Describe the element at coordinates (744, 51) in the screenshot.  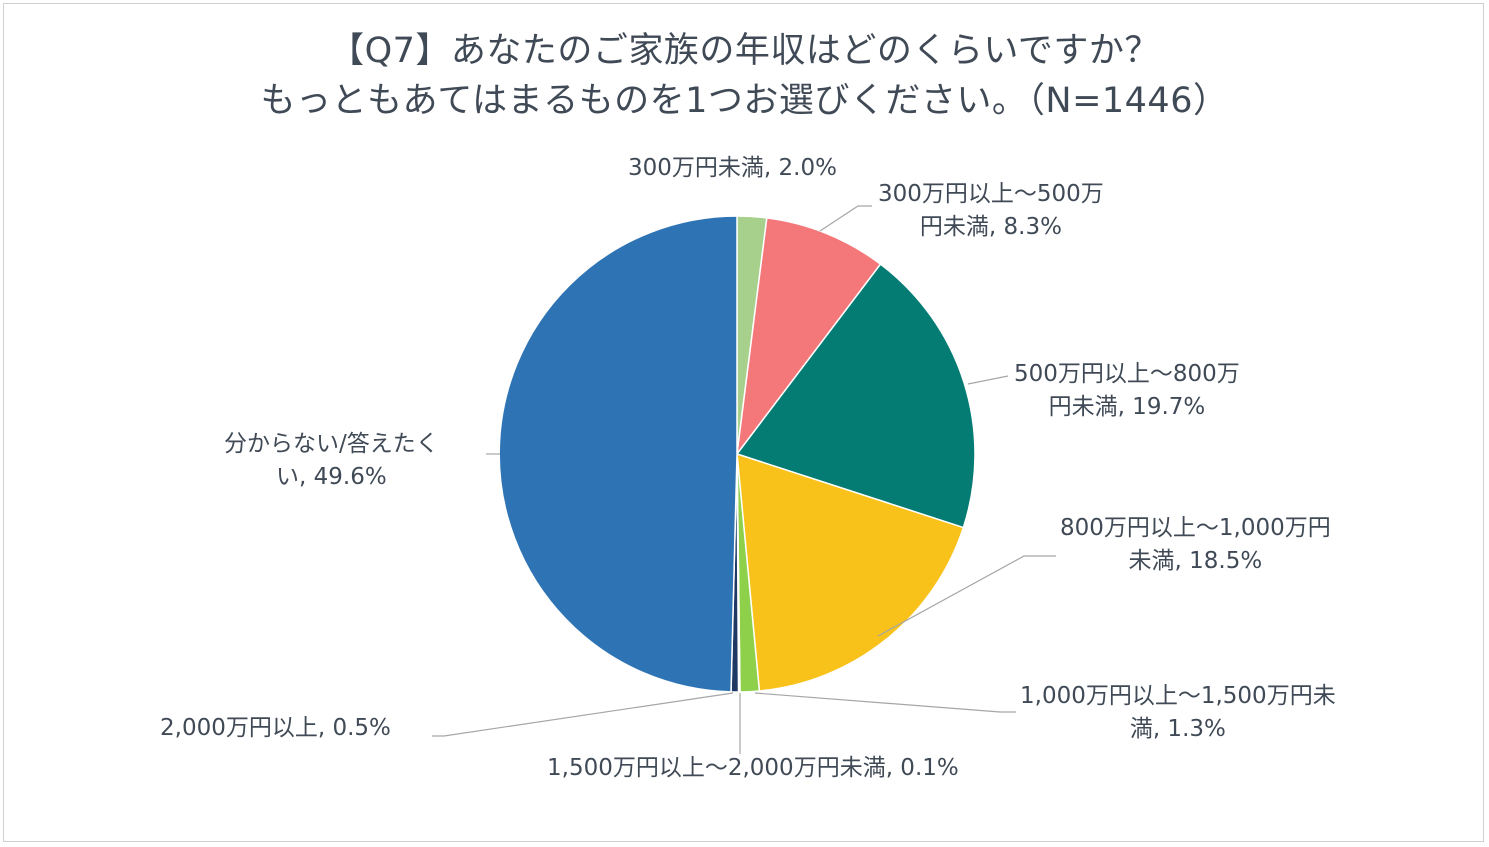
I see `chart-title-line-1: 【Q7】あなたのご家族の年収はどのくらいですか？` at that location.